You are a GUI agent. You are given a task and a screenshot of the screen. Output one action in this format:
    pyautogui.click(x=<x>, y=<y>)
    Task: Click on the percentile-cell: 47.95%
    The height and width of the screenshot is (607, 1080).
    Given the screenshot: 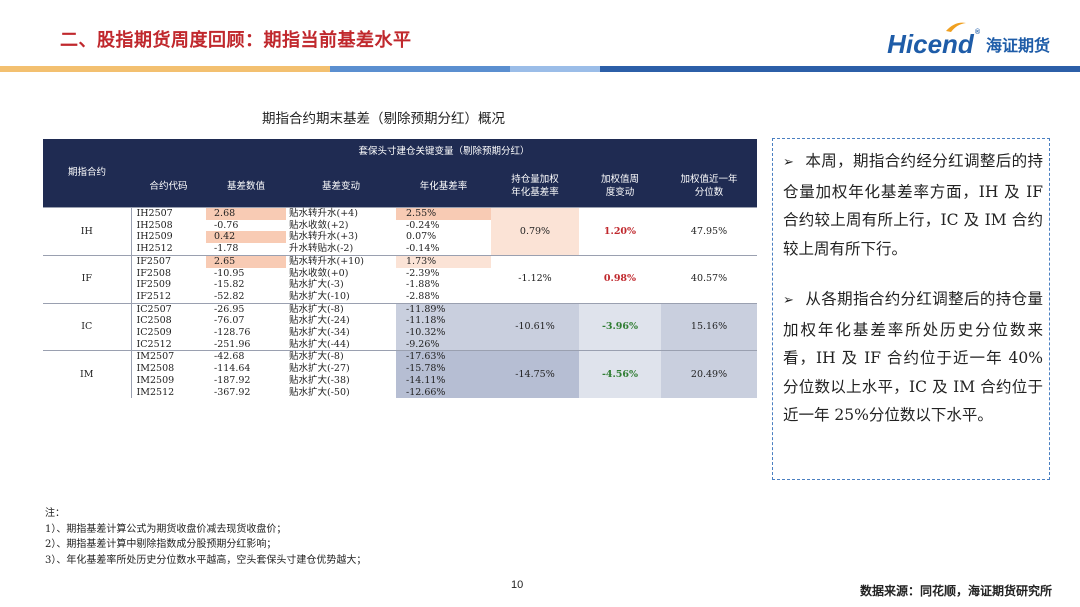 What is the action you would take?
    pyautogui.click(x=709, y=231)
    